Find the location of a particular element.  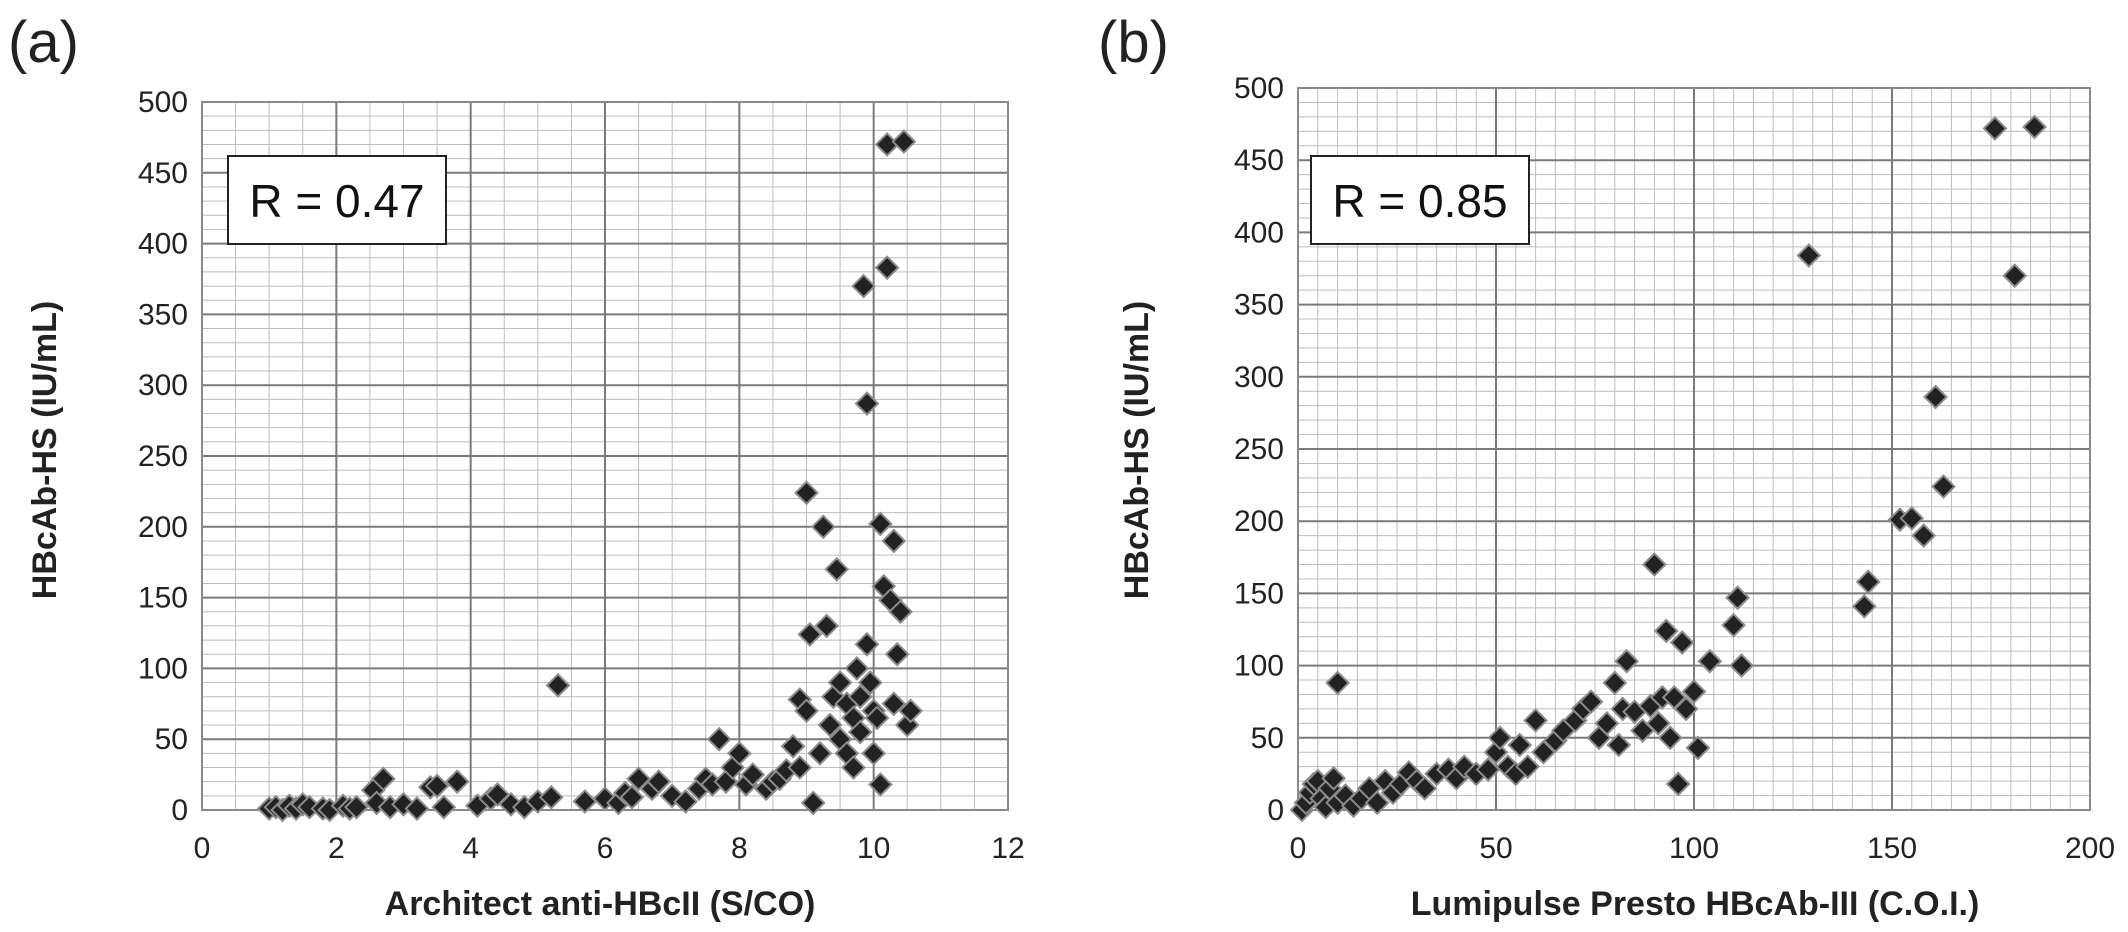

x-tick-label: 12 is located at coordinates (1007, 848).